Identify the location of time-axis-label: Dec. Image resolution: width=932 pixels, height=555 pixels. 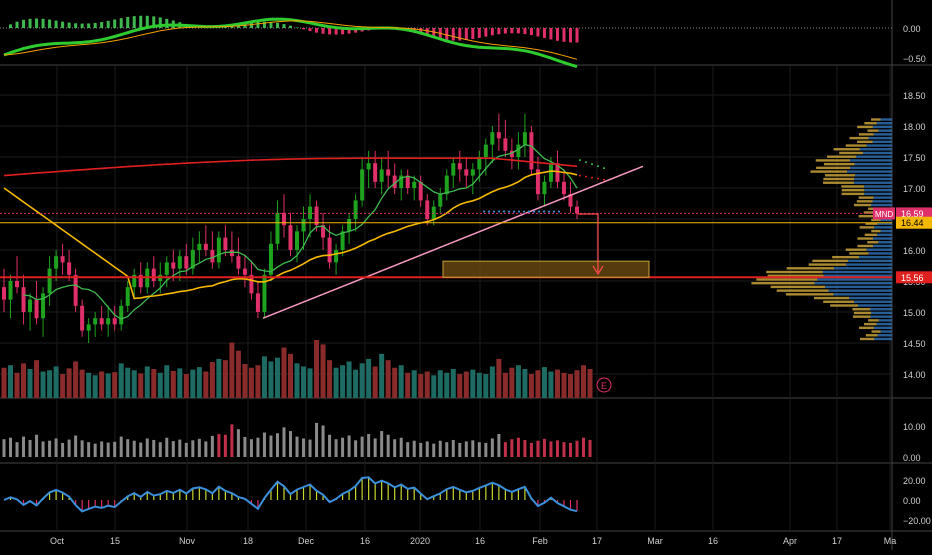
(306, 541).